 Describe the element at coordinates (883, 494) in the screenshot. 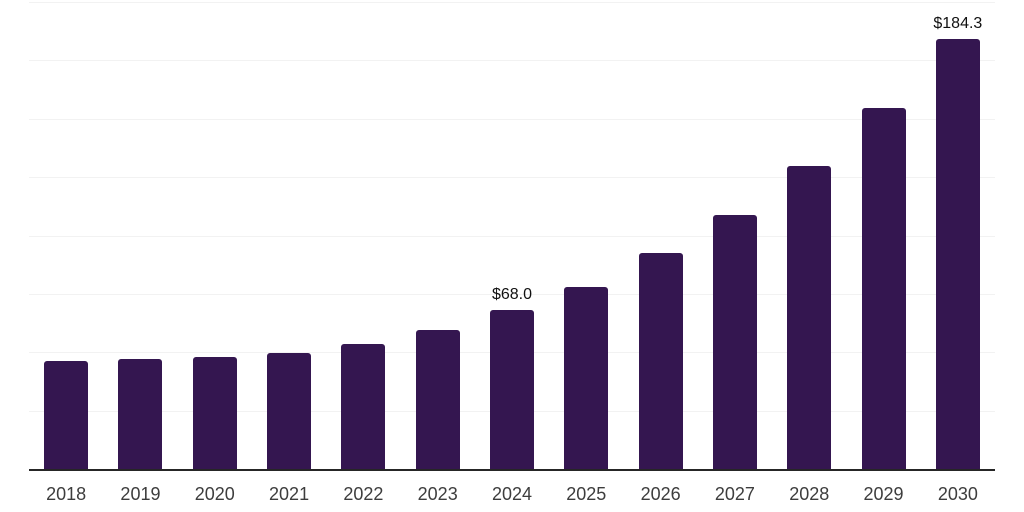

I see `x-tick-label-2029: 2029` at that location.